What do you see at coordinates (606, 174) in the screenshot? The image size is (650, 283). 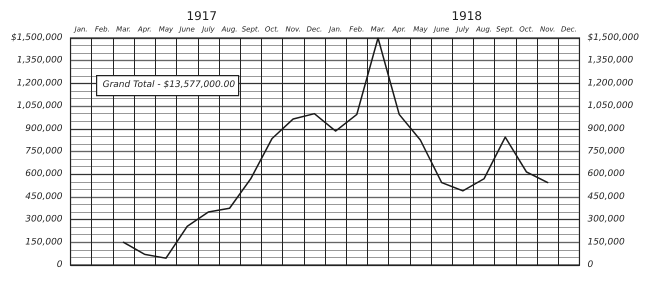 I see `y2-tick-label: 600,000` at bounding box center [606, 174].